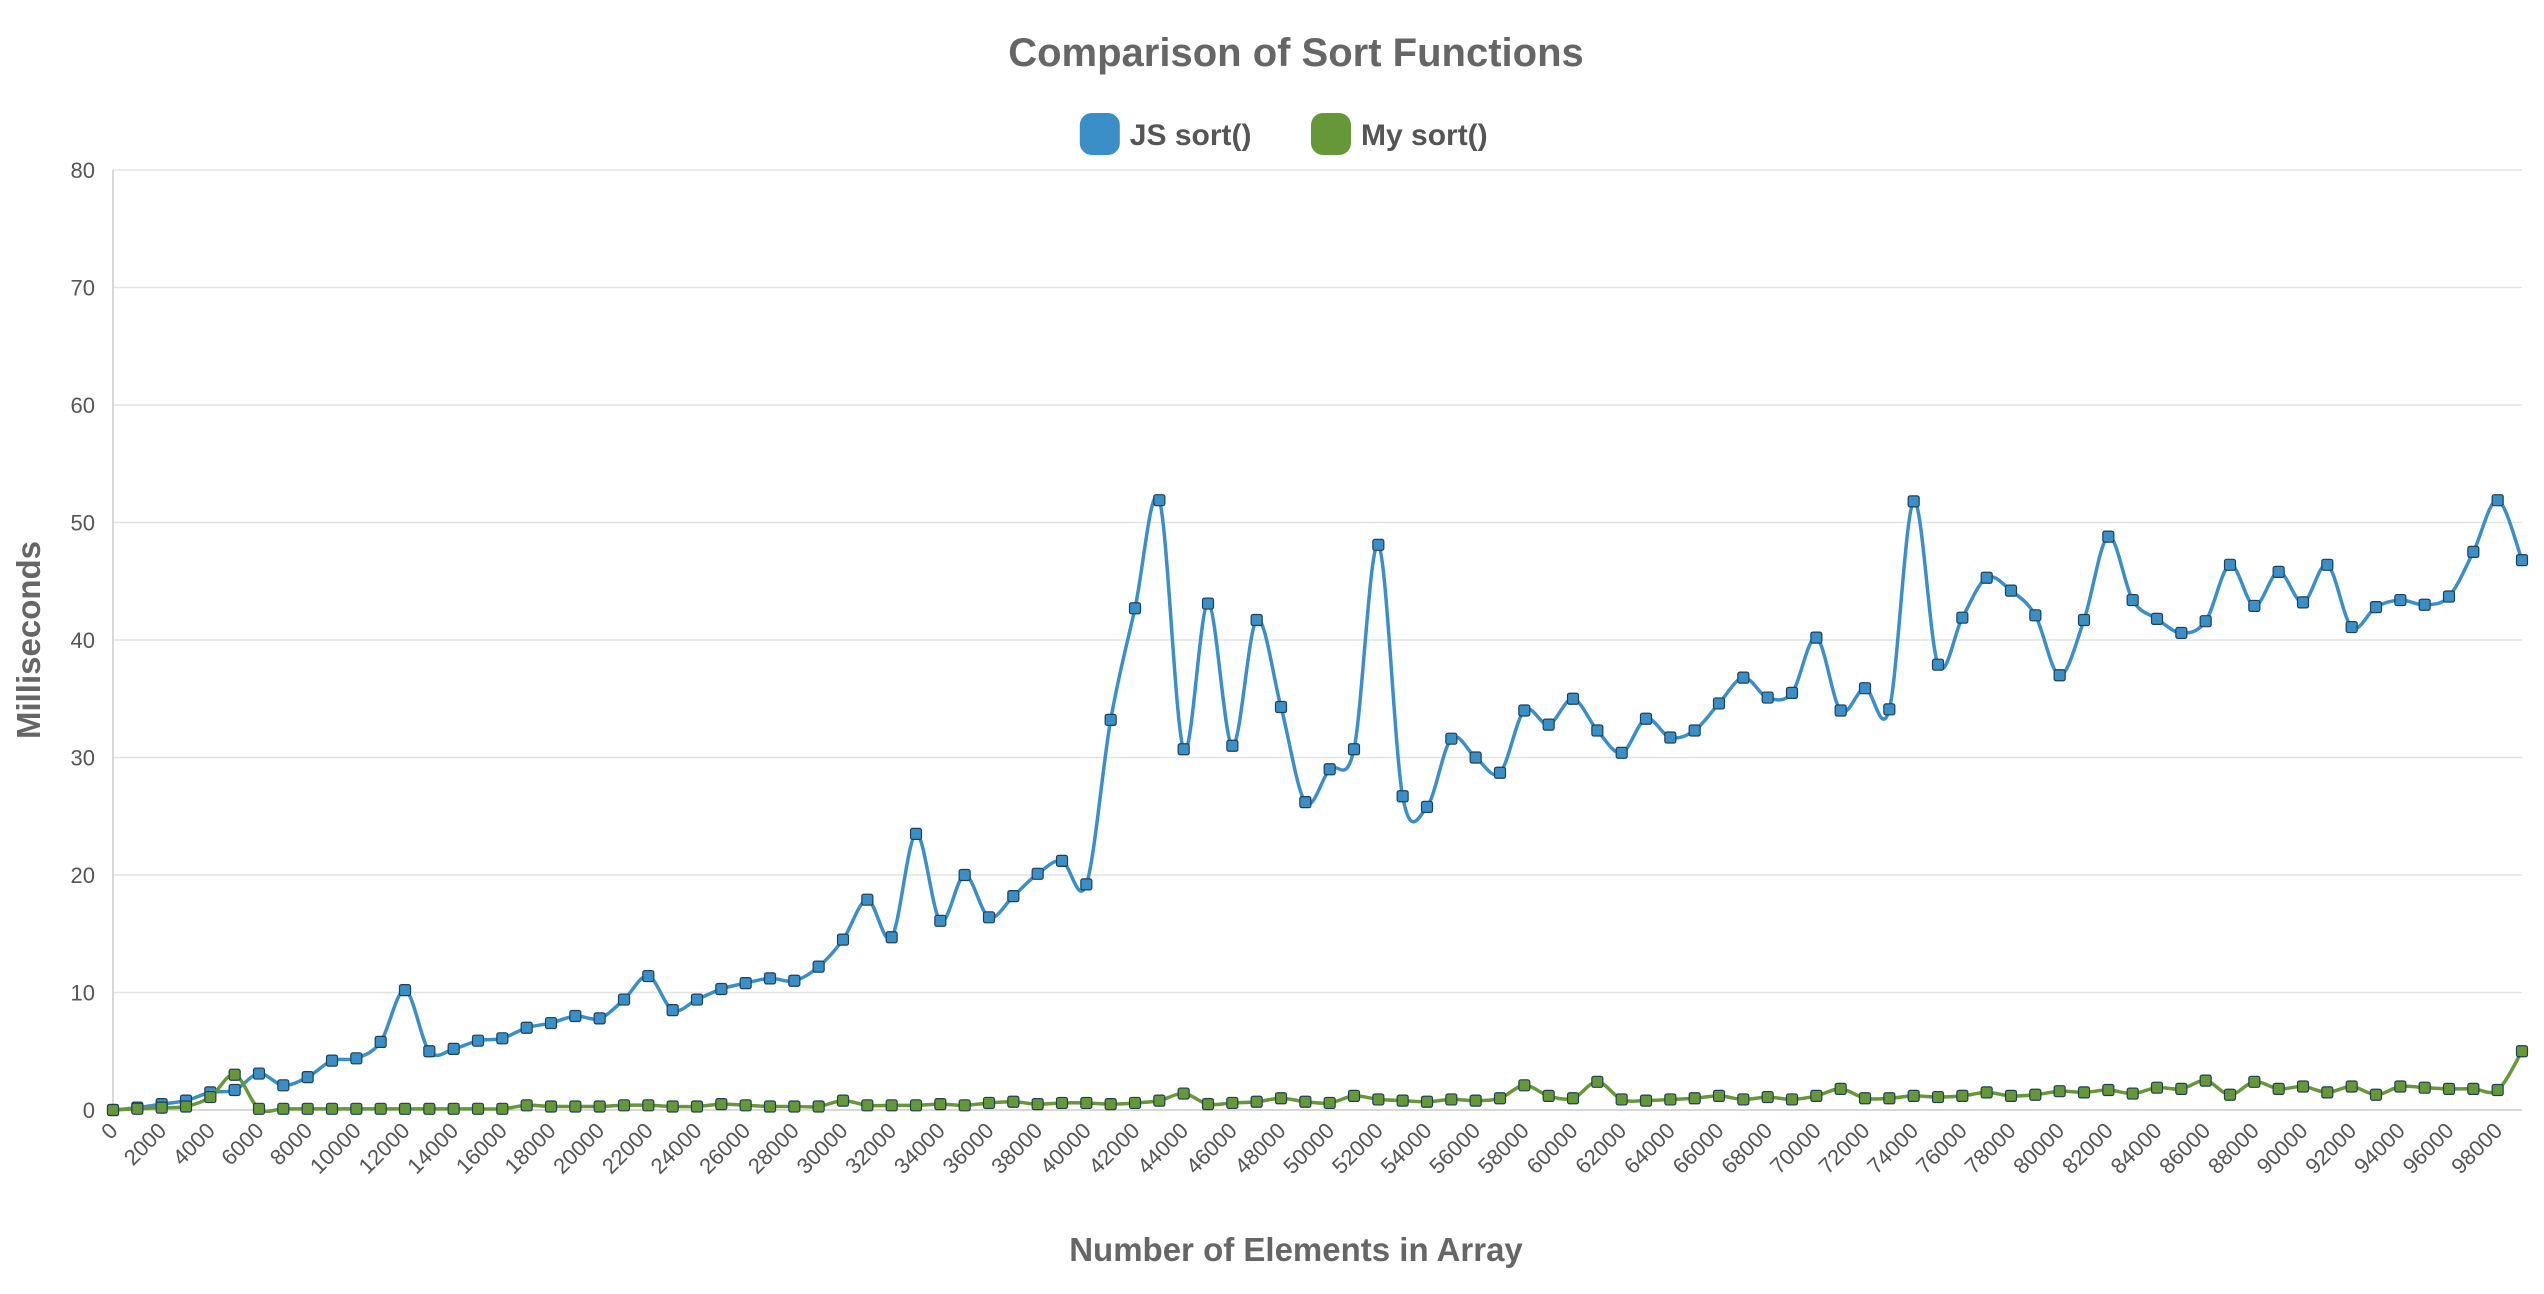 This screenshot has height=1294, width=2544. What do you see at coordinates (1099, 134) in the screenshot?
I see `legend-swatch` at bounding box center [1099, 134].